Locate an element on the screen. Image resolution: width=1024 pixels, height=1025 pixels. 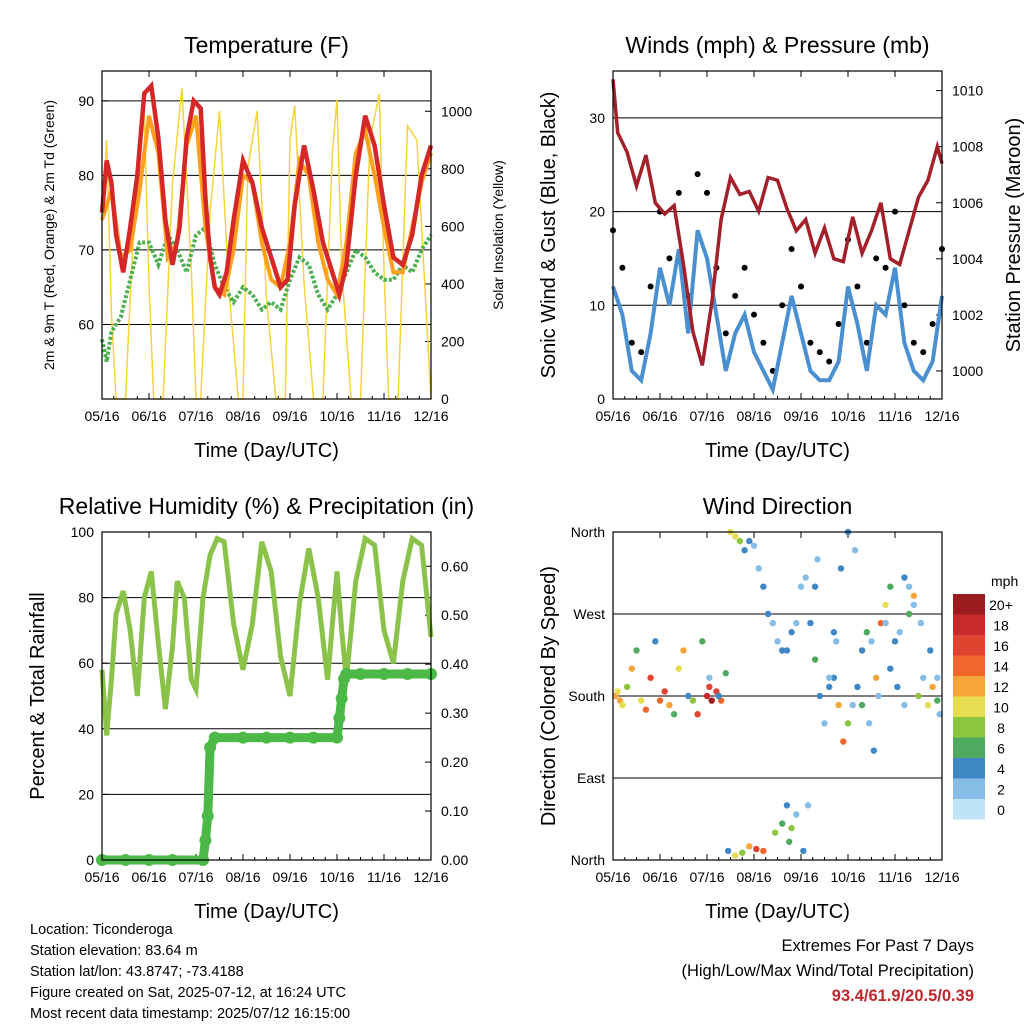
y2-tick-label: 0.50 is located at coordinates (454, 615).